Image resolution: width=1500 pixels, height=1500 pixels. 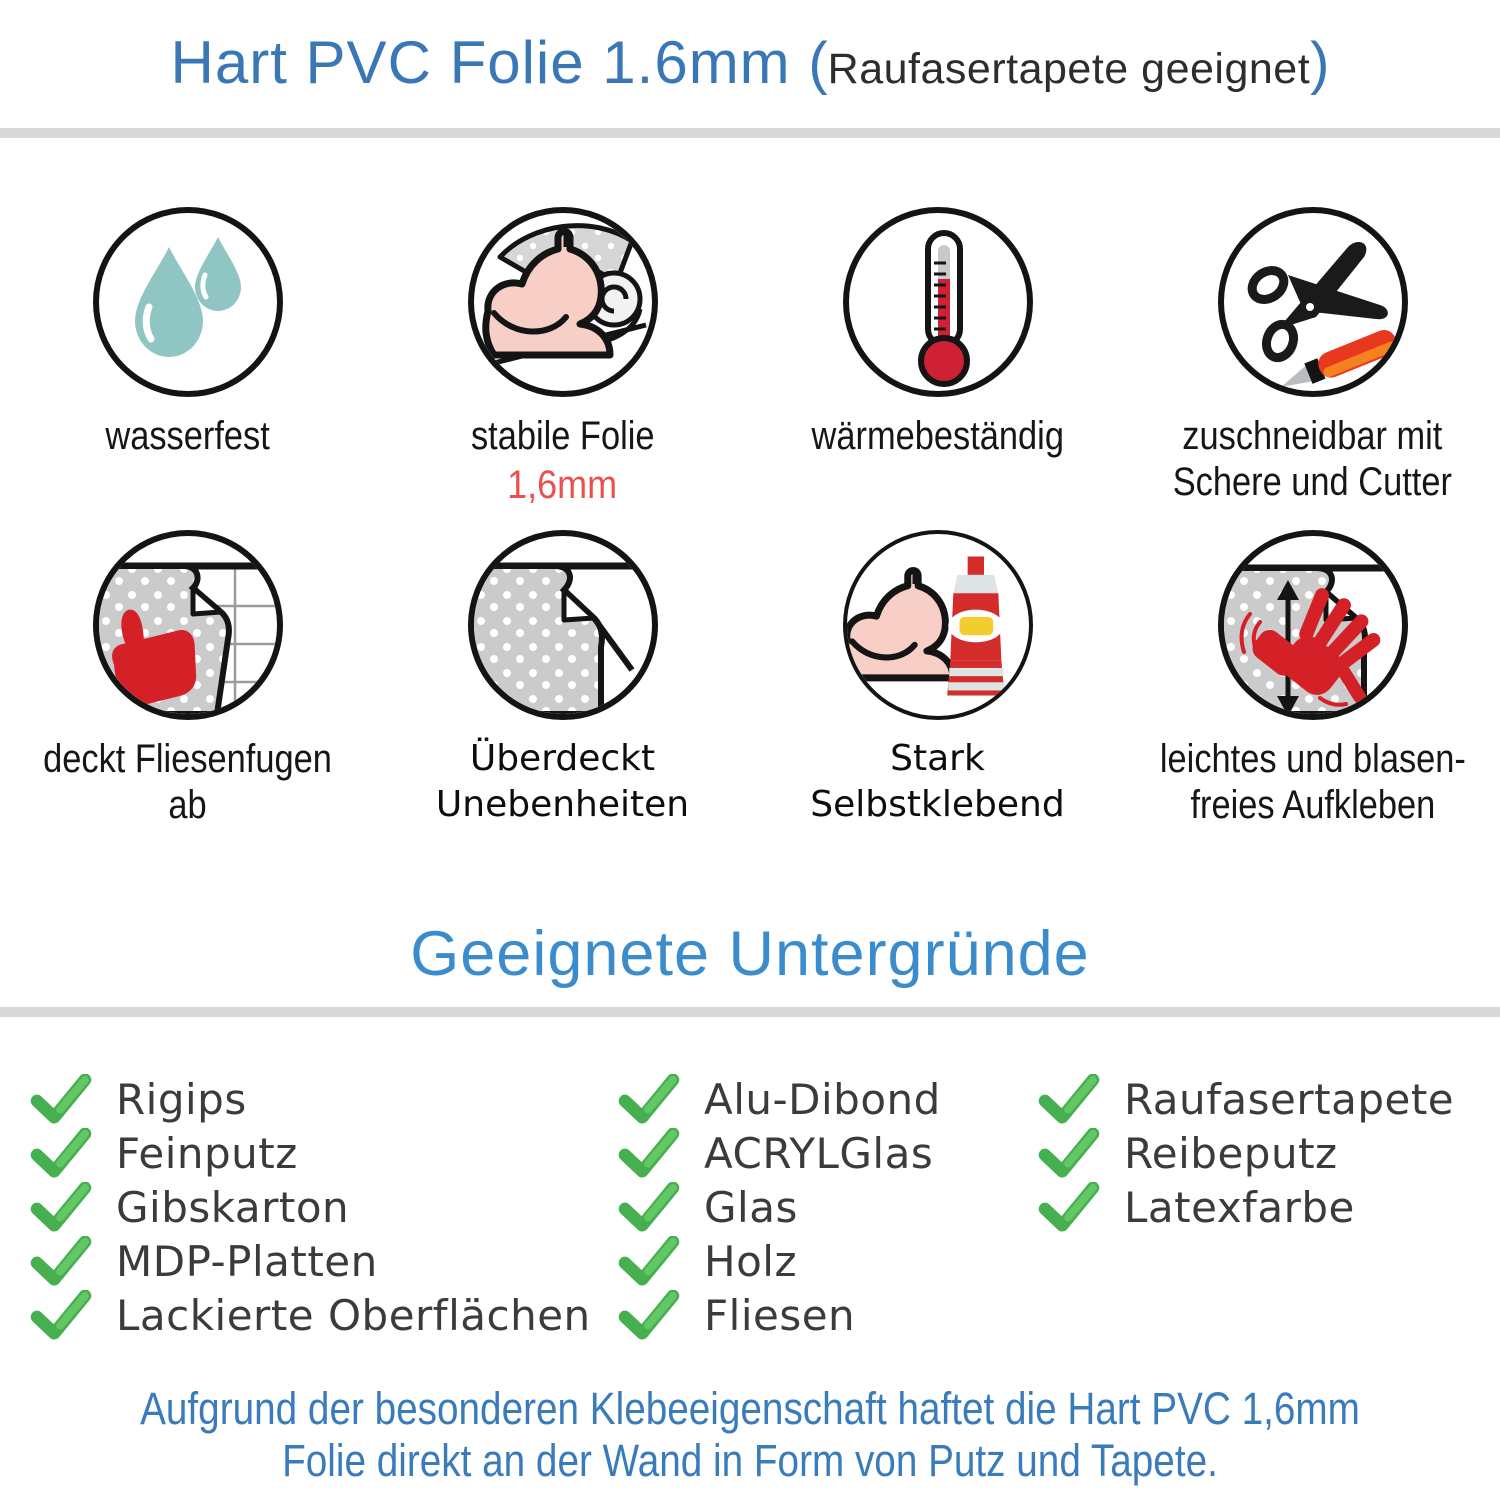 I want to click on feature-aufkleben: leichtes und blasen-freies Aufkleben, so click(x=1312, y=679).